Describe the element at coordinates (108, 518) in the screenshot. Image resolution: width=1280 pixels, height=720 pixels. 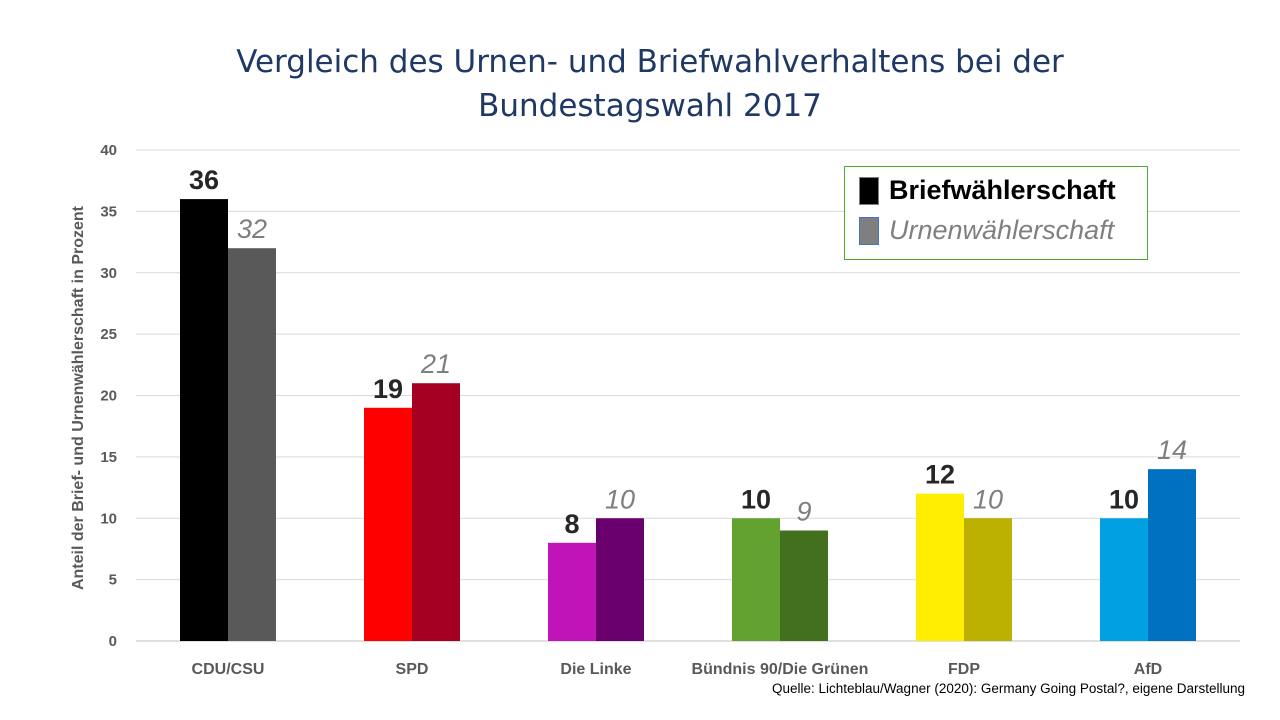
I see `y-tick-label-10: 10` at that location.